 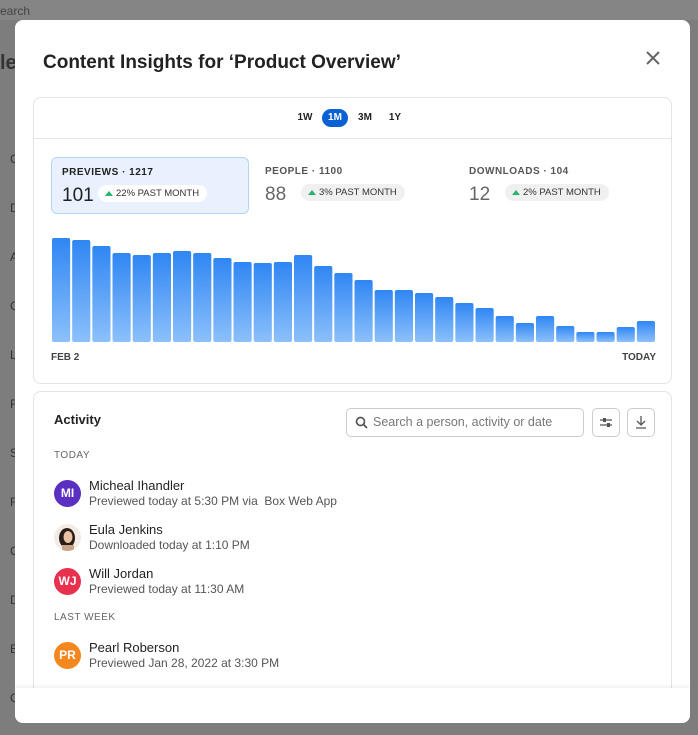 I want to click on bg-row-letter: A, so click(x=14, y=257).